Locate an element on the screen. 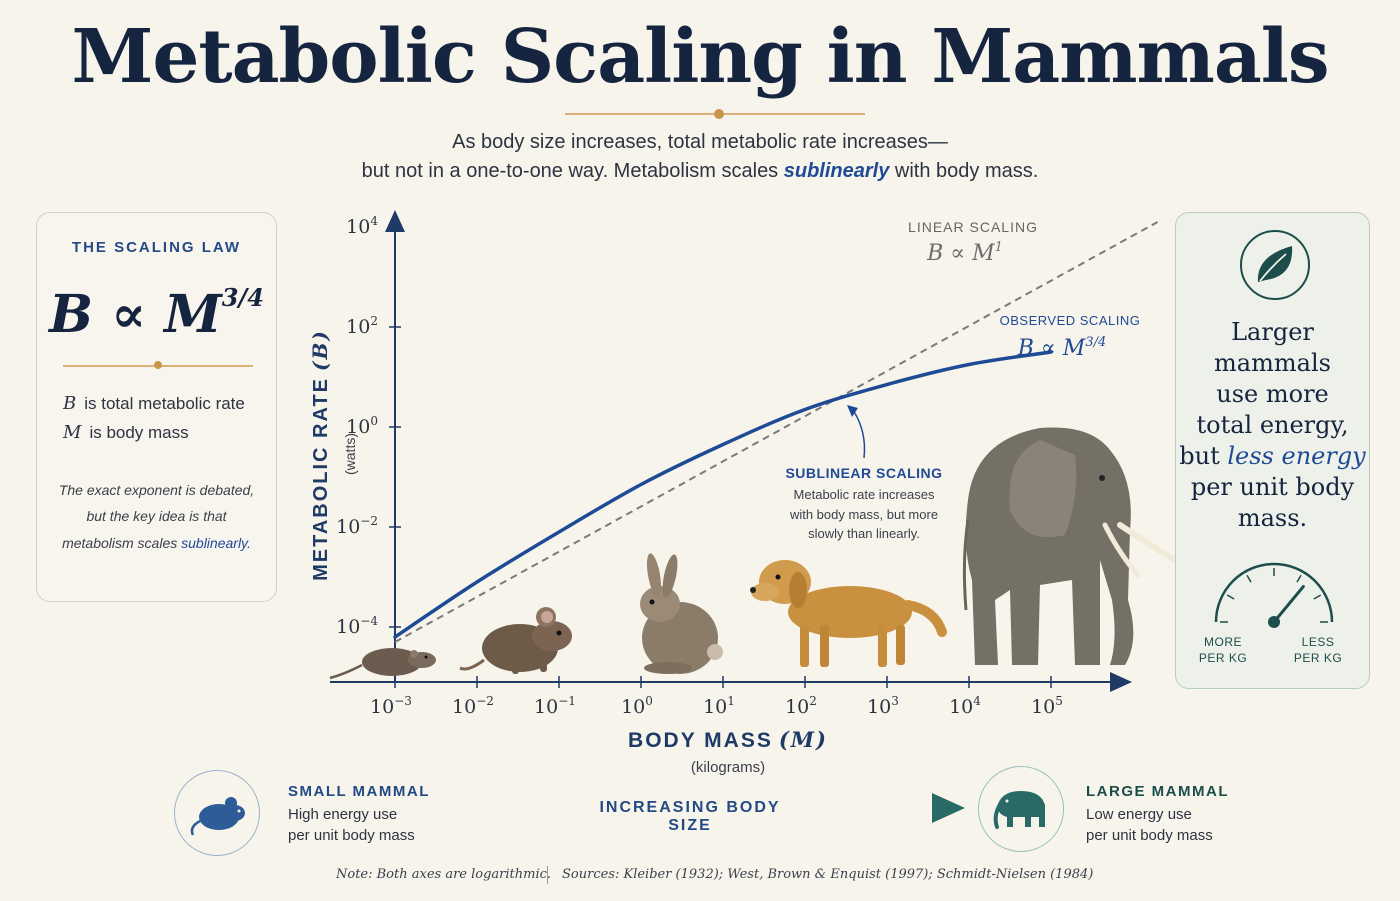 The height and width of the screenshot is (901, 1400). mouse-illustration is located at coordinates (515, 640).